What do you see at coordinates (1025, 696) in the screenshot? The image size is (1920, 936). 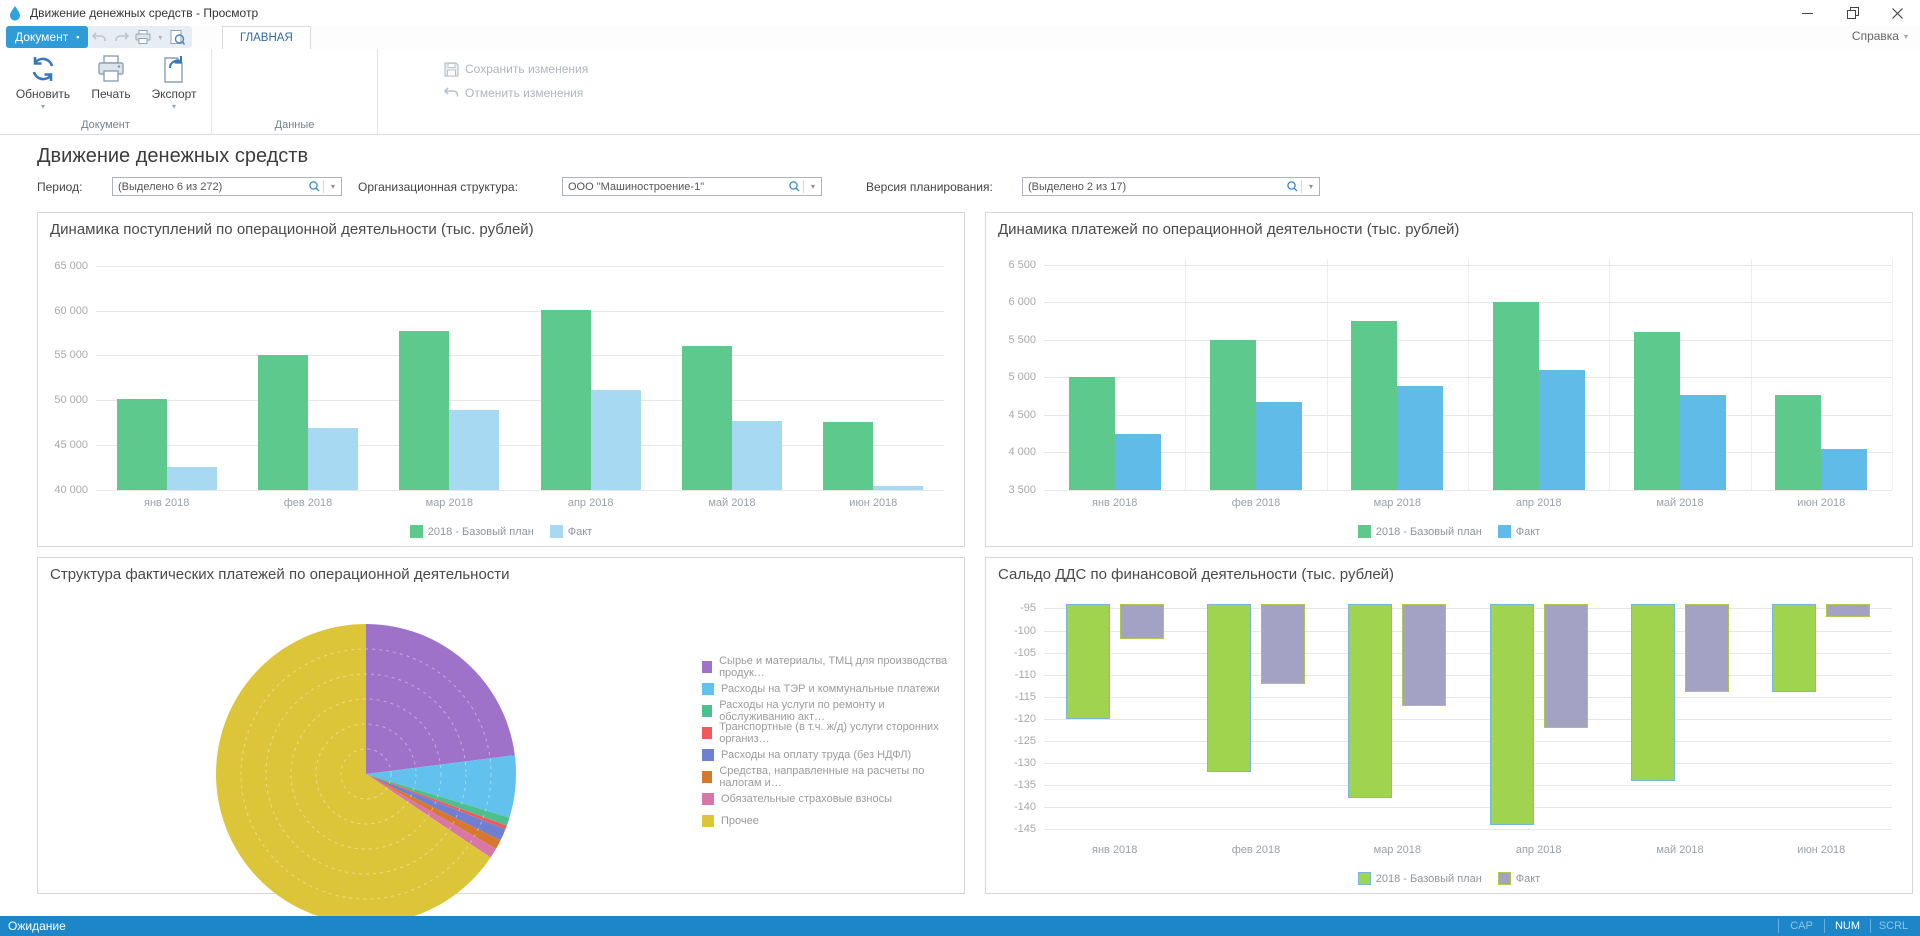 I see `y-tick-label: -115` at bounding box center [1025, 696].